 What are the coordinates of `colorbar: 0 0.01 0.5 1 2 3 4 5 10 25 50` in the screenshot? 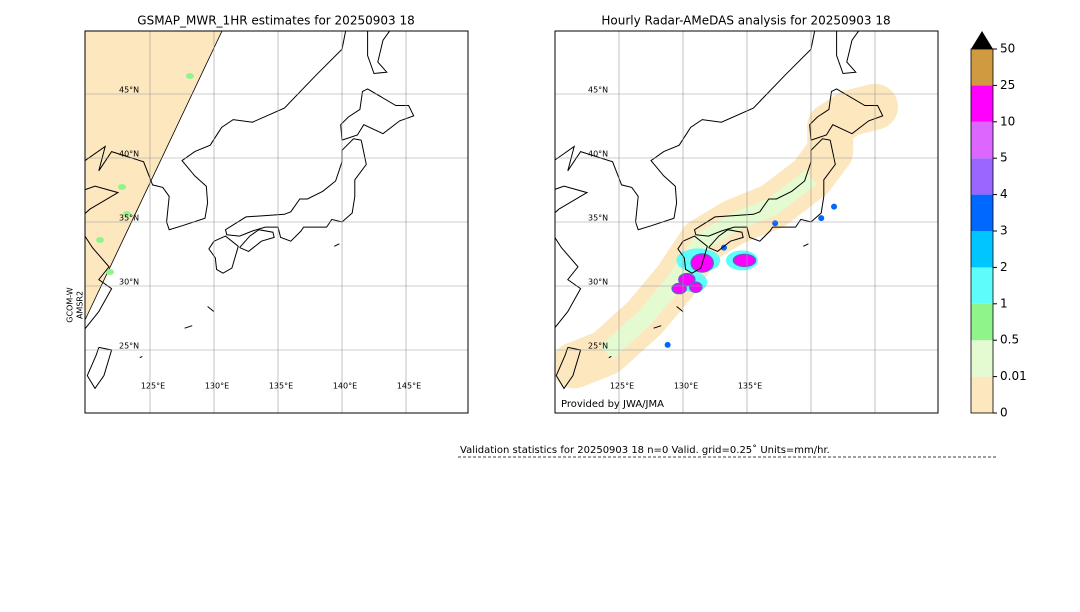 It's located at (998, 225).